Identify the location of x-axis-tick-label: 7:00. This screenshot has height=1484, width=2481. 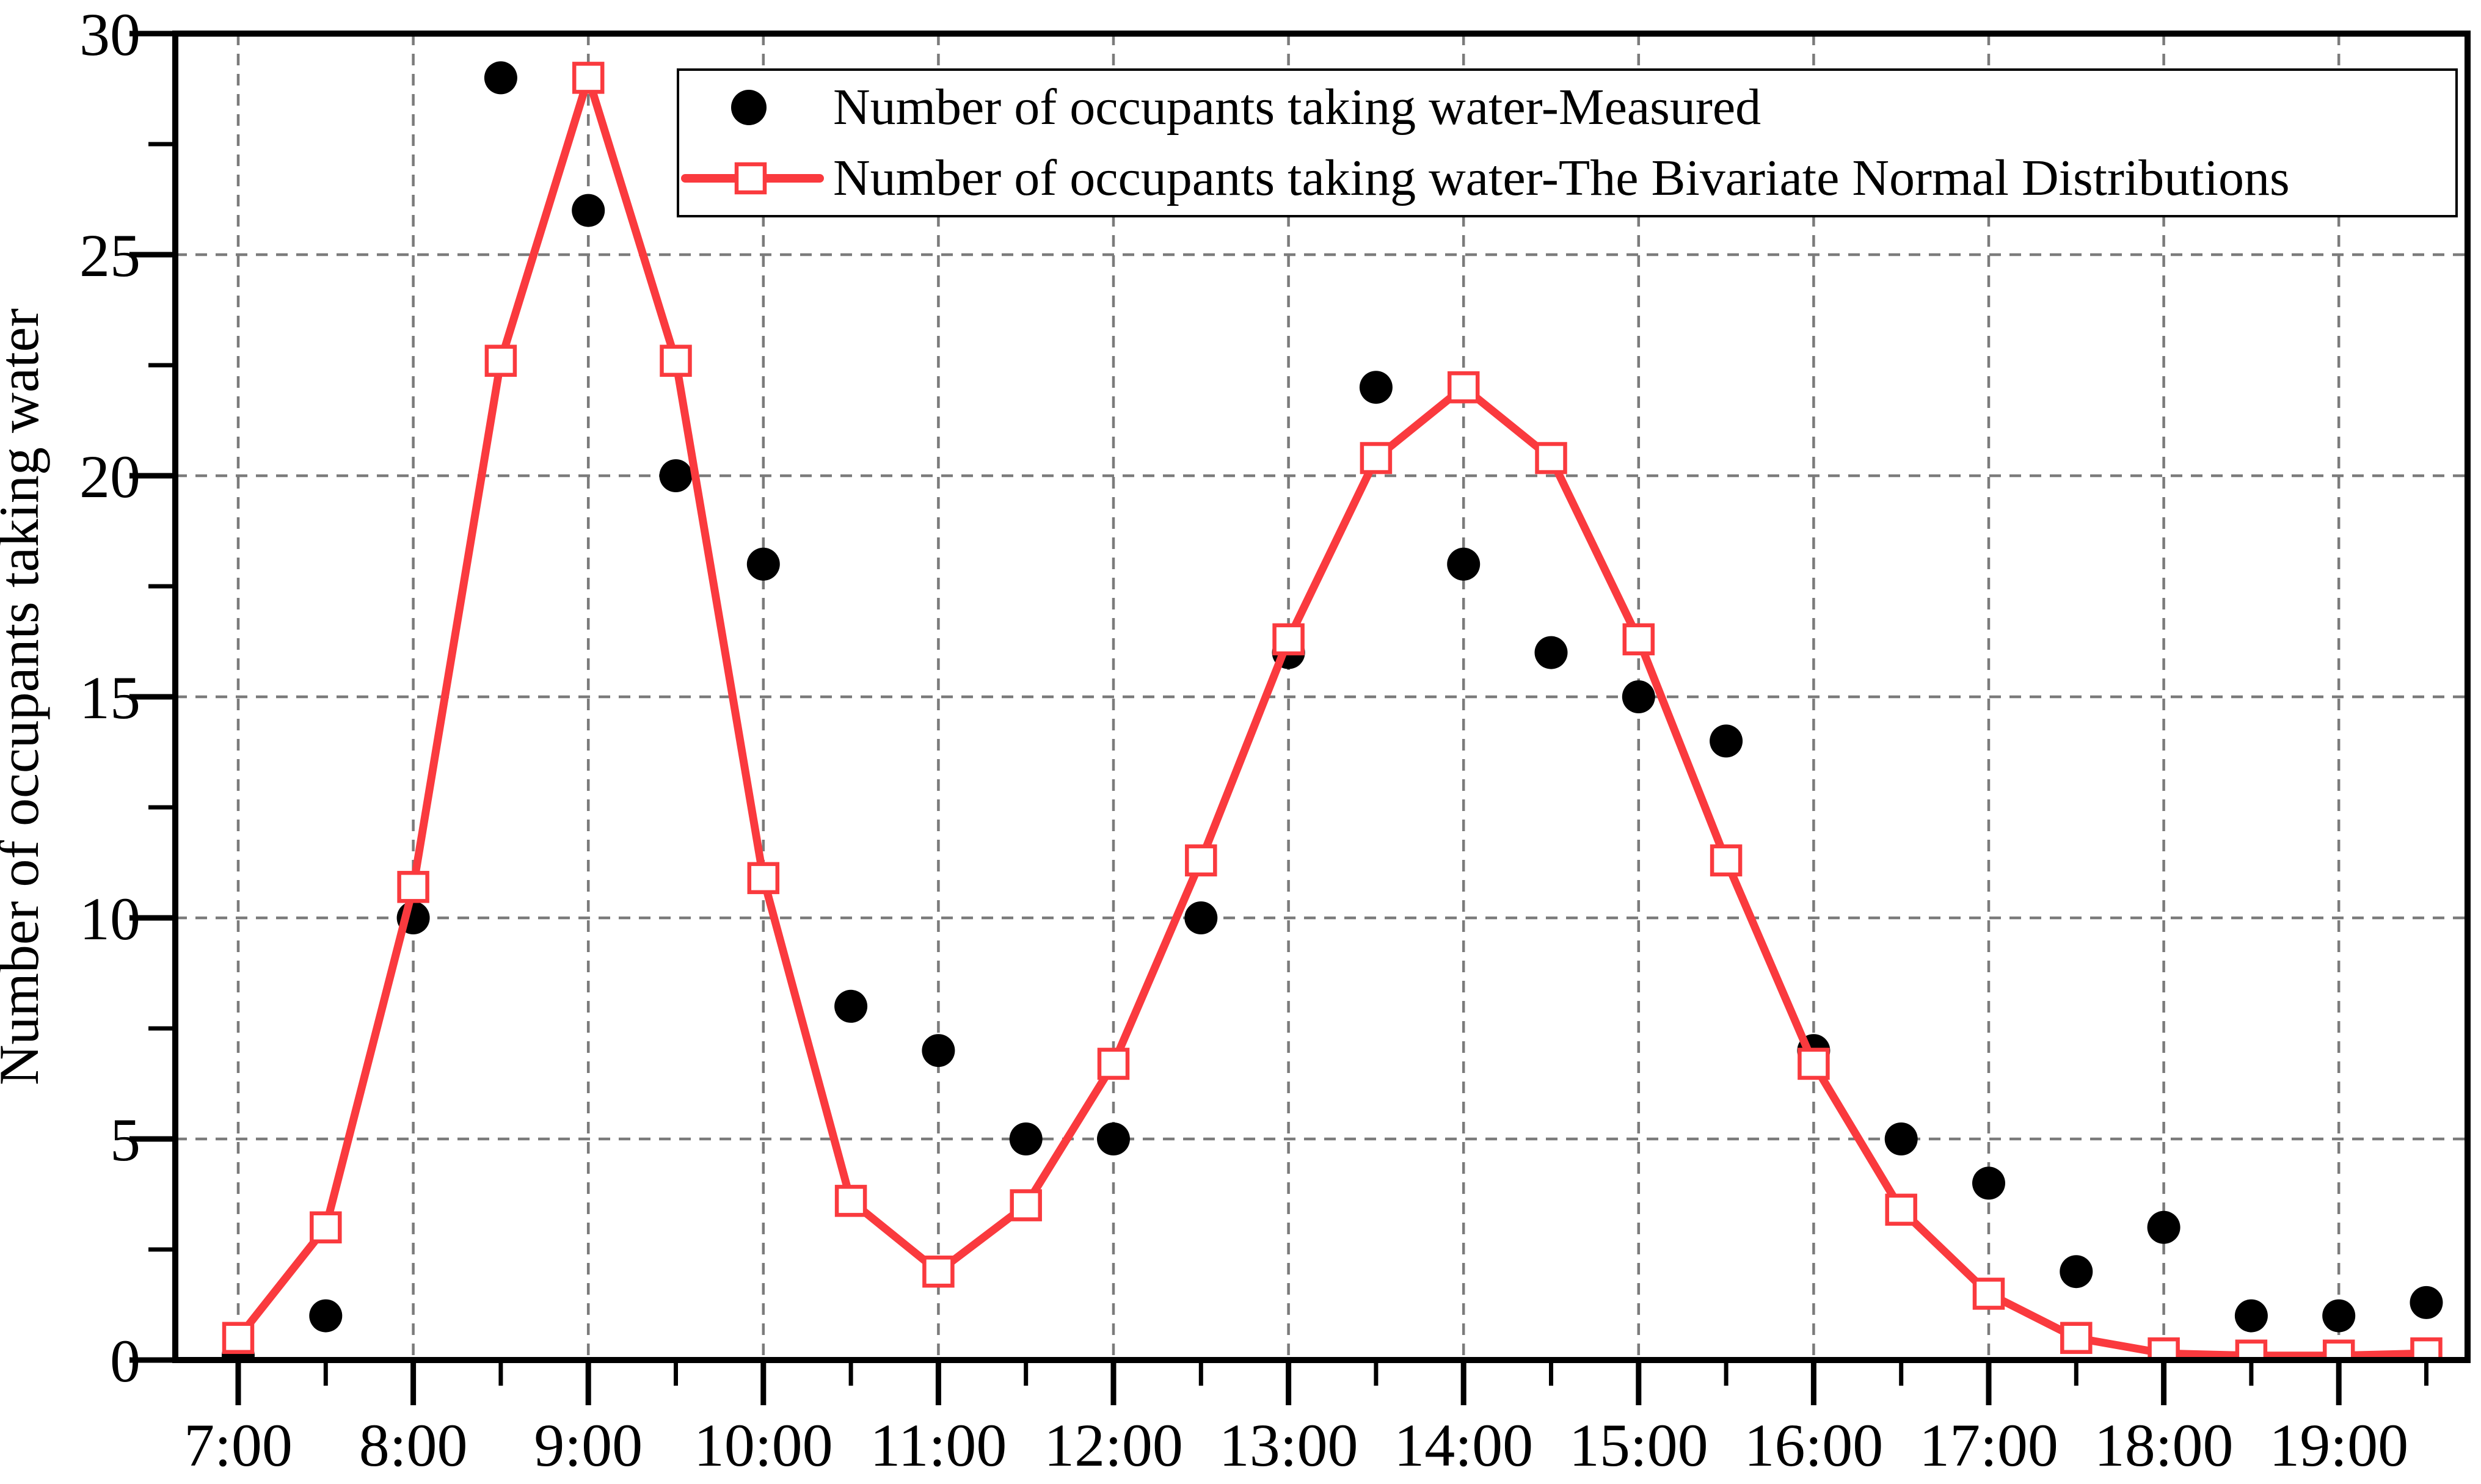
(238, 1445).